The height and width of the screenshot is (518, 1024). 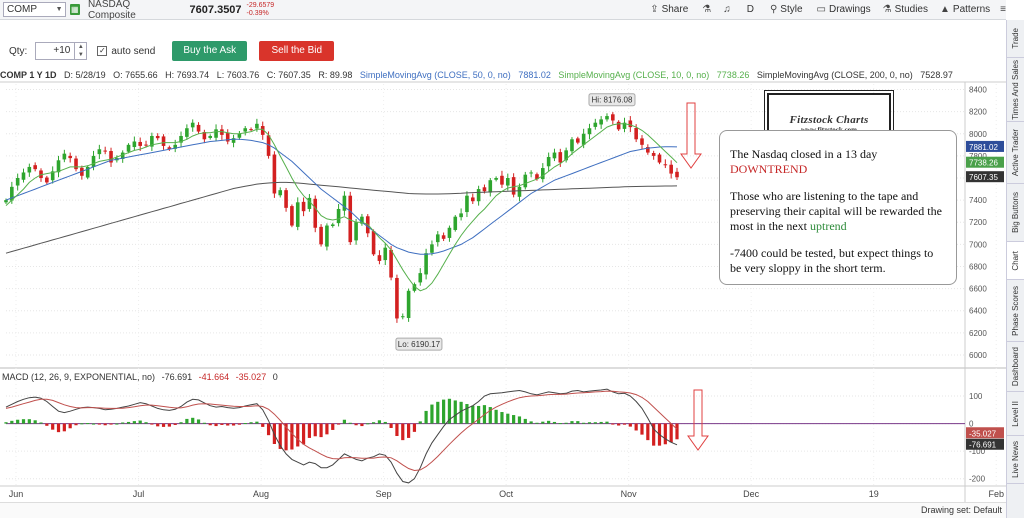 I want to click on sidebar-tab-dashboard: Dashboard, so click(x=1015, y=367).